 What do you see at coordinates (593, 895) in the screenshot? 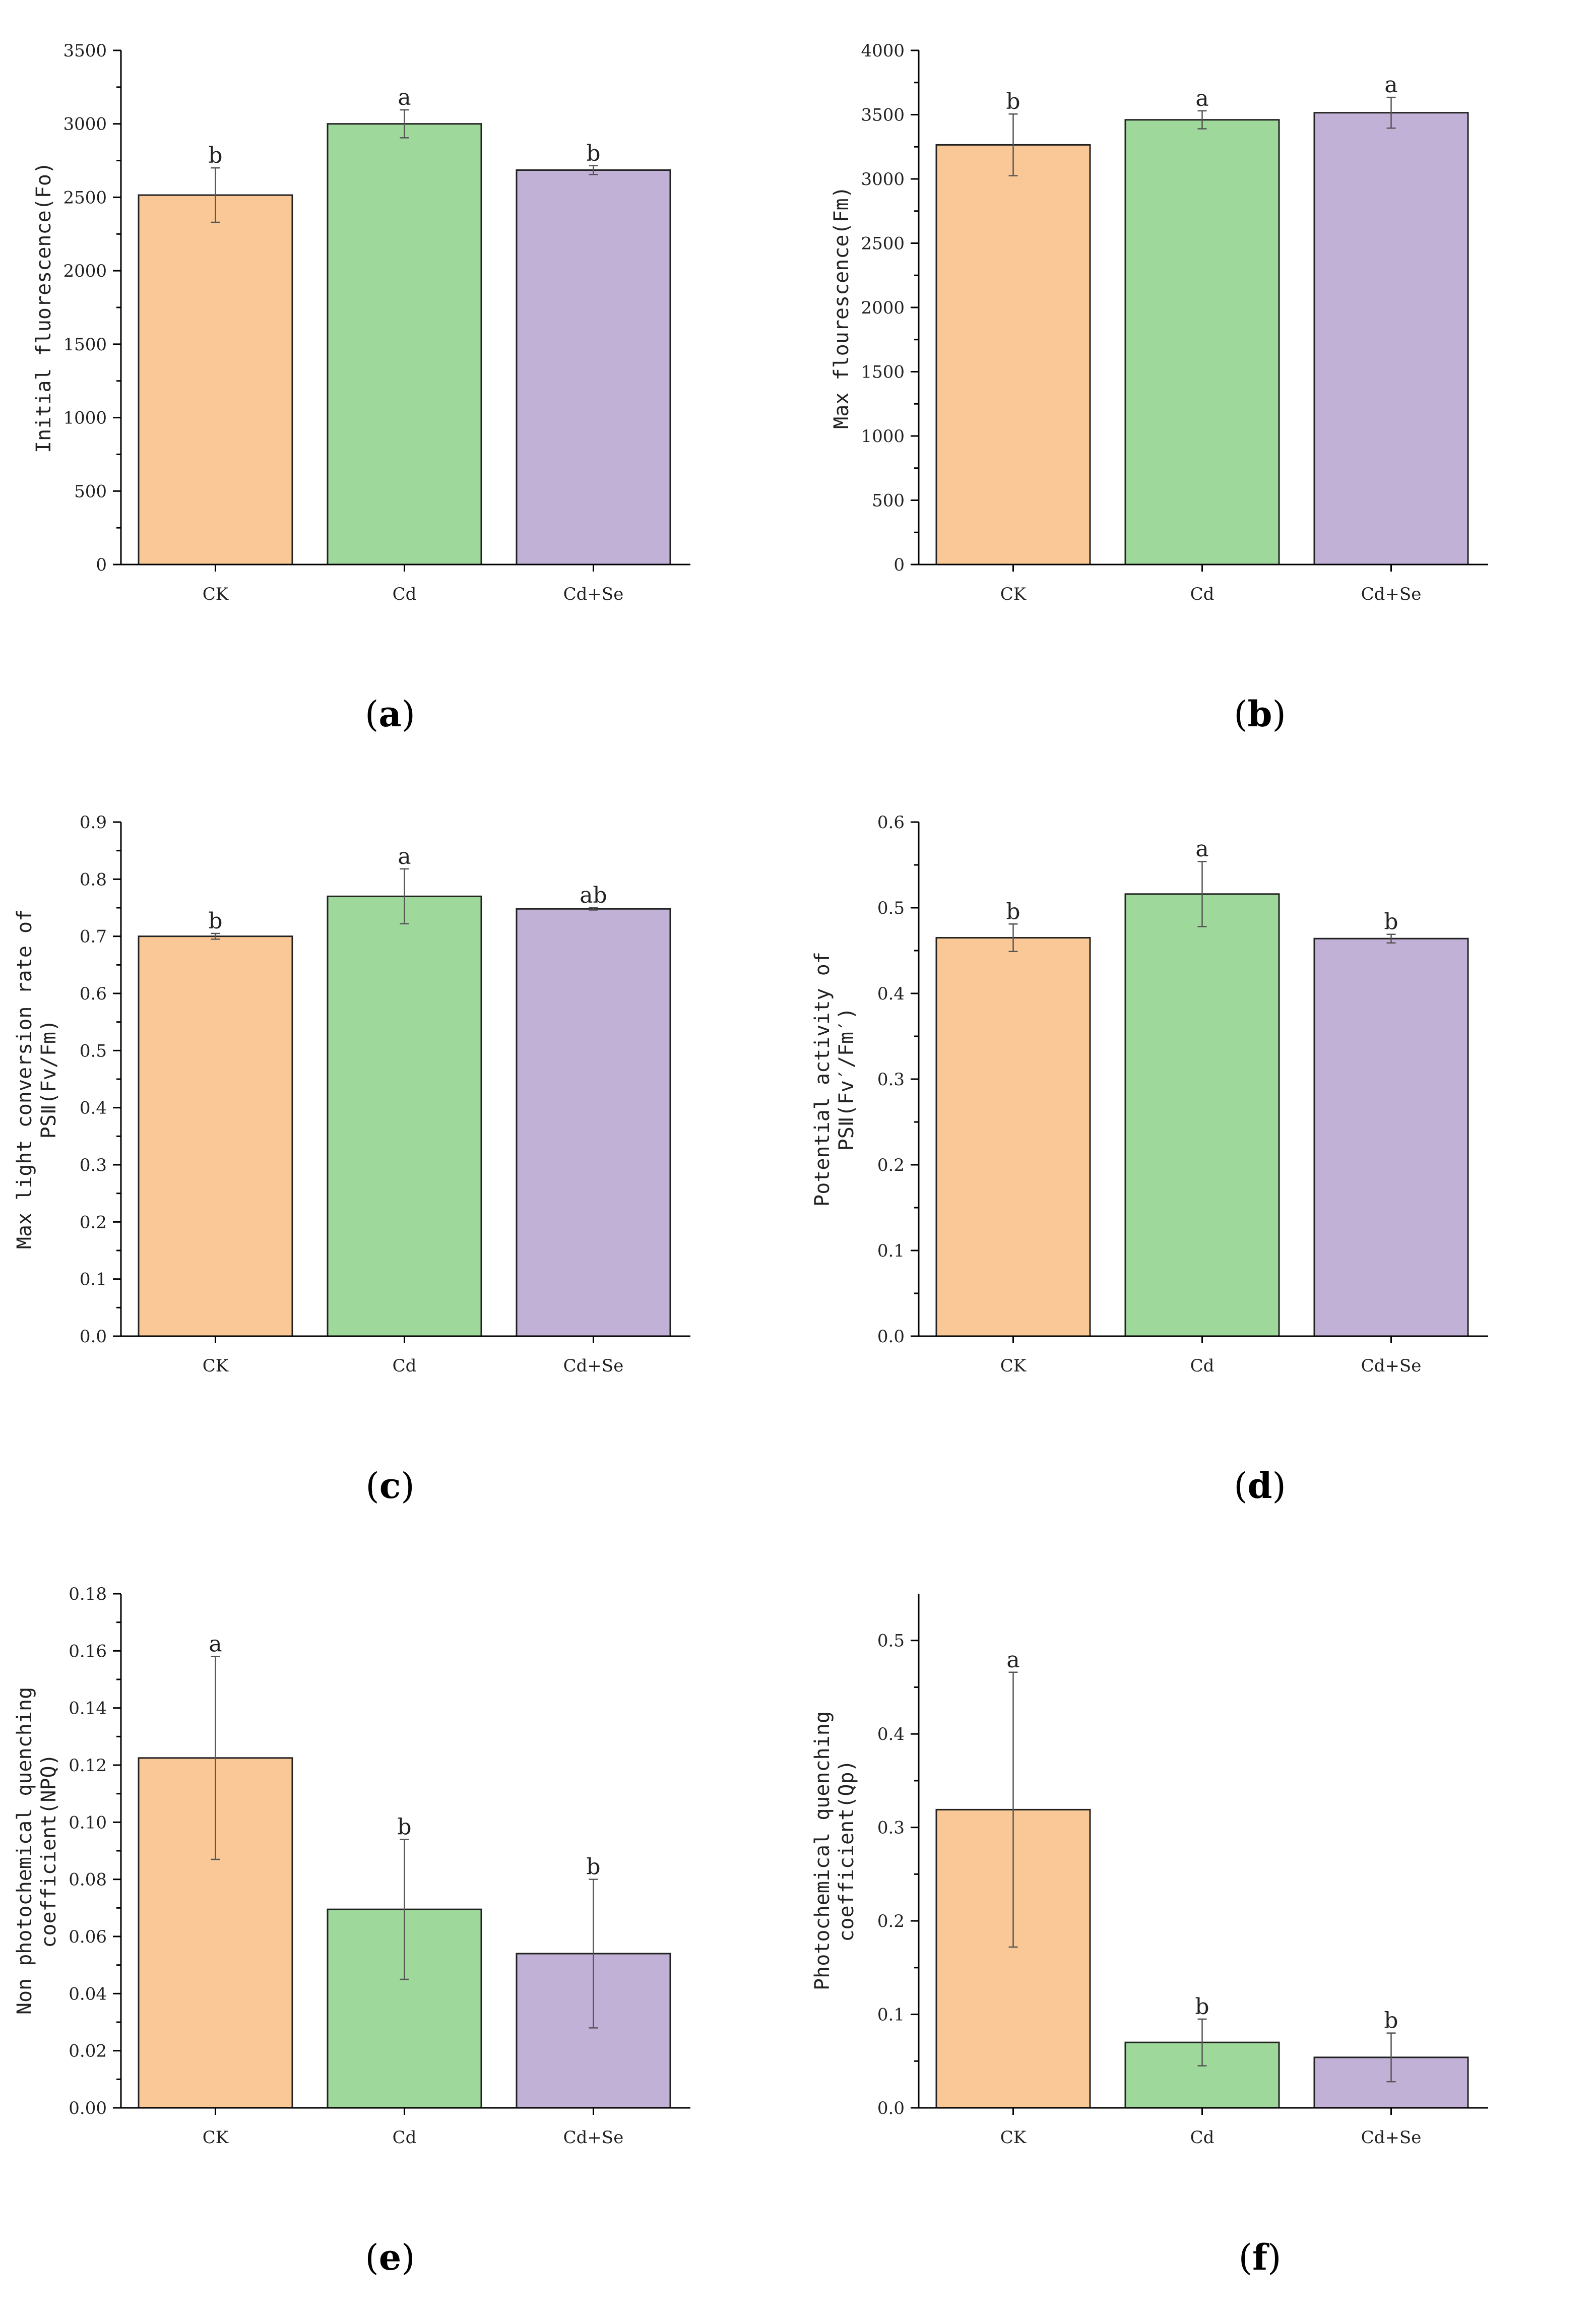
I see `significance-label-Cd+Se: ab` at bounding box center [593, 895].